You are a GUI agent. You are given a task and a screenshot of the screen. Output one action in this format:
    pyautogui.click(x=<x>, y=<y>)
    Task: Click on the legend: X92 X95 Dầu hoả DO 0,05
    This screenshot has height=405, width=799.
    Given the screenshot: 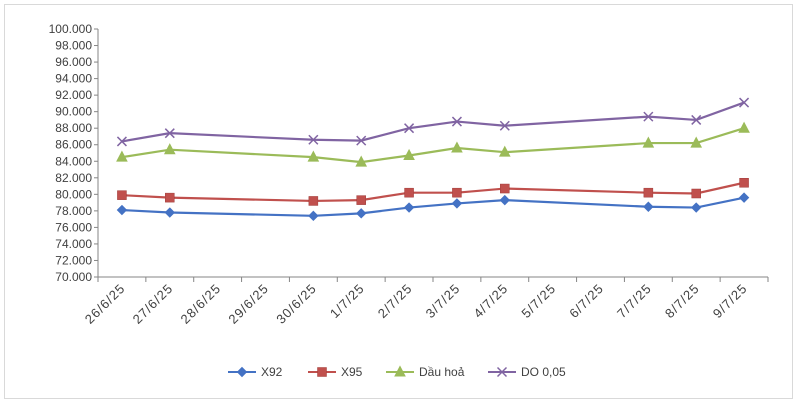 What is the action you would take?
    pyautogui.click(x=397, y=372)
    